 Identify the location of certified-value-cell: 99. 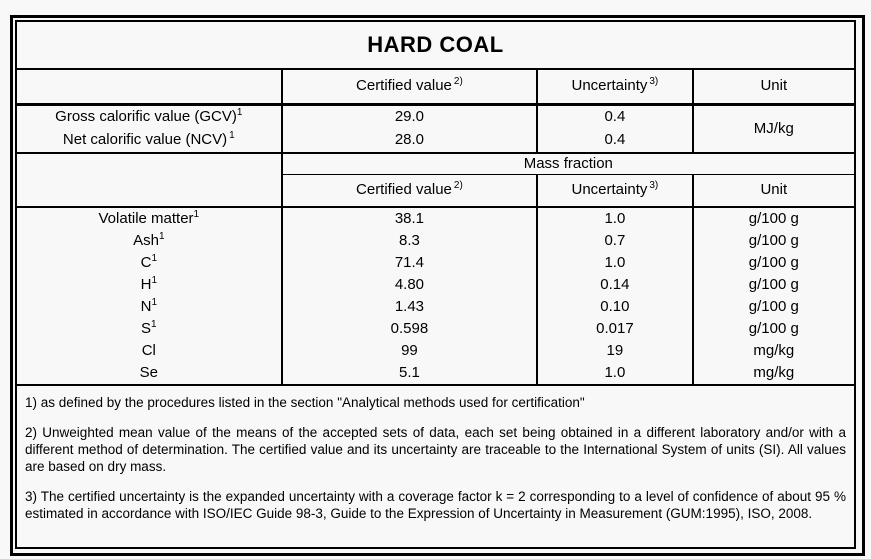
(409, 351).